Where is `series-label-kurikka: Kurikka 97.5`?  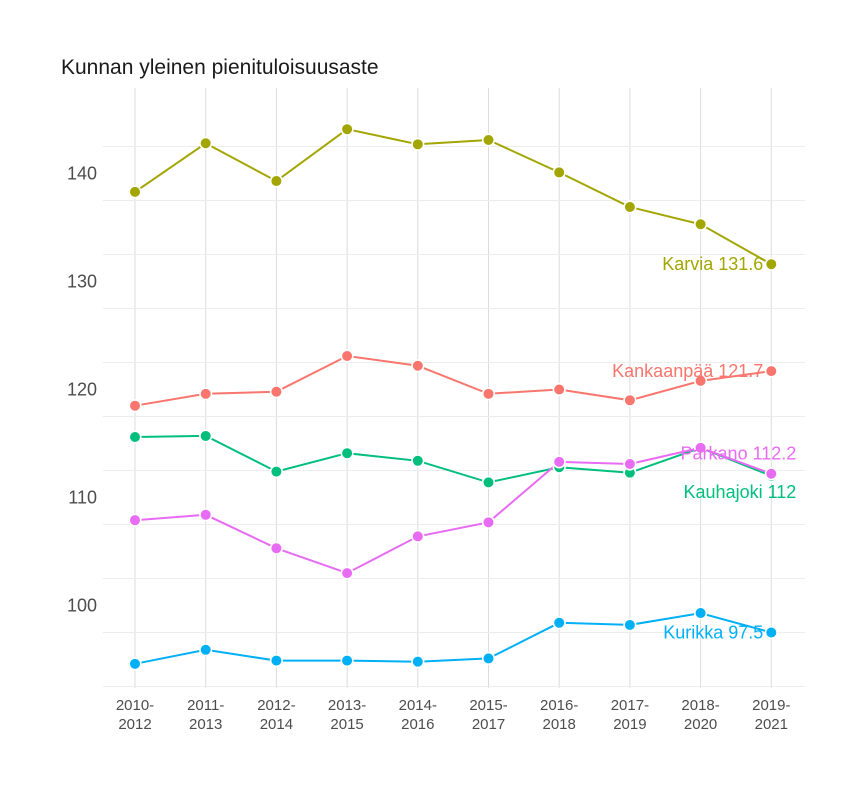
series-label-kurikka: Kurikka 97.5 is located at coordinates (713, 633).